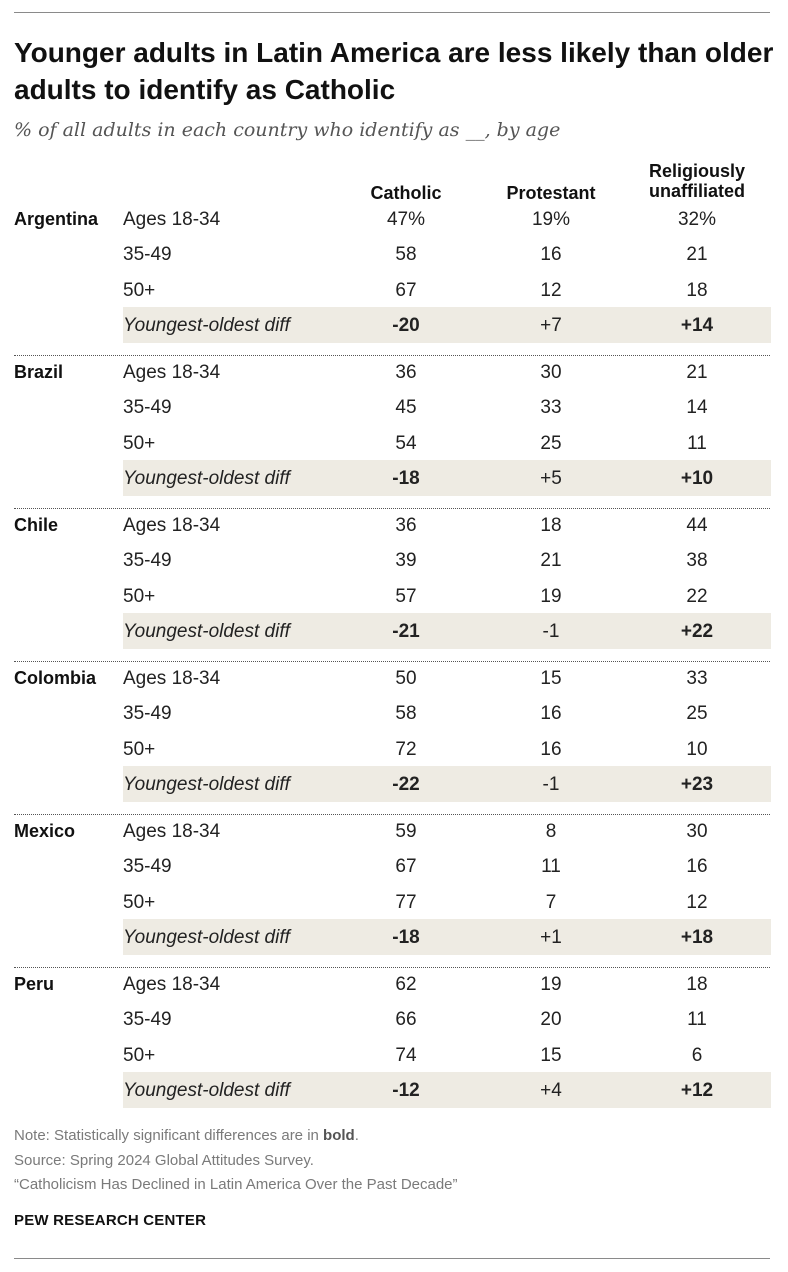  What do you see at coordinates (394, 372) in the screenshot?
I see `table-row: Ages 18-34 36 30 21` at bounding box center [394, 372].